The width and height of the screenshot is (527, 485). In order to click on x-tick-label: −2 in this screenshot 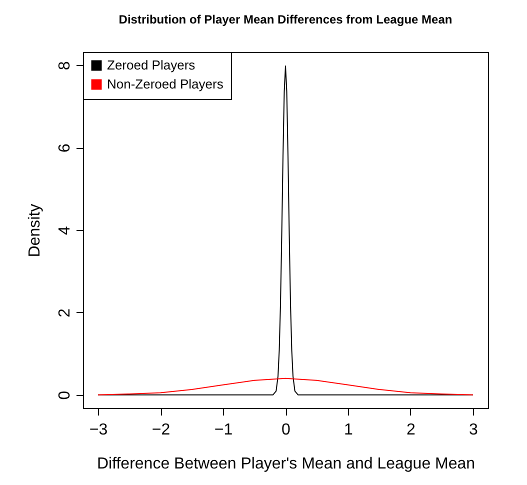, I will do `click(161, 430)`.